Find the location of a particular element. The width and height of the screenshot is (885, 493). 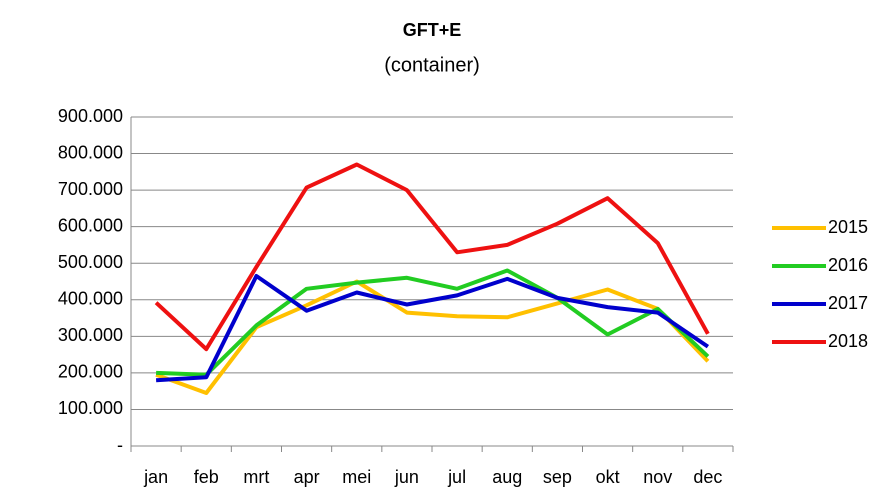

y-tick-label: - is located at coordinates (120, 445).